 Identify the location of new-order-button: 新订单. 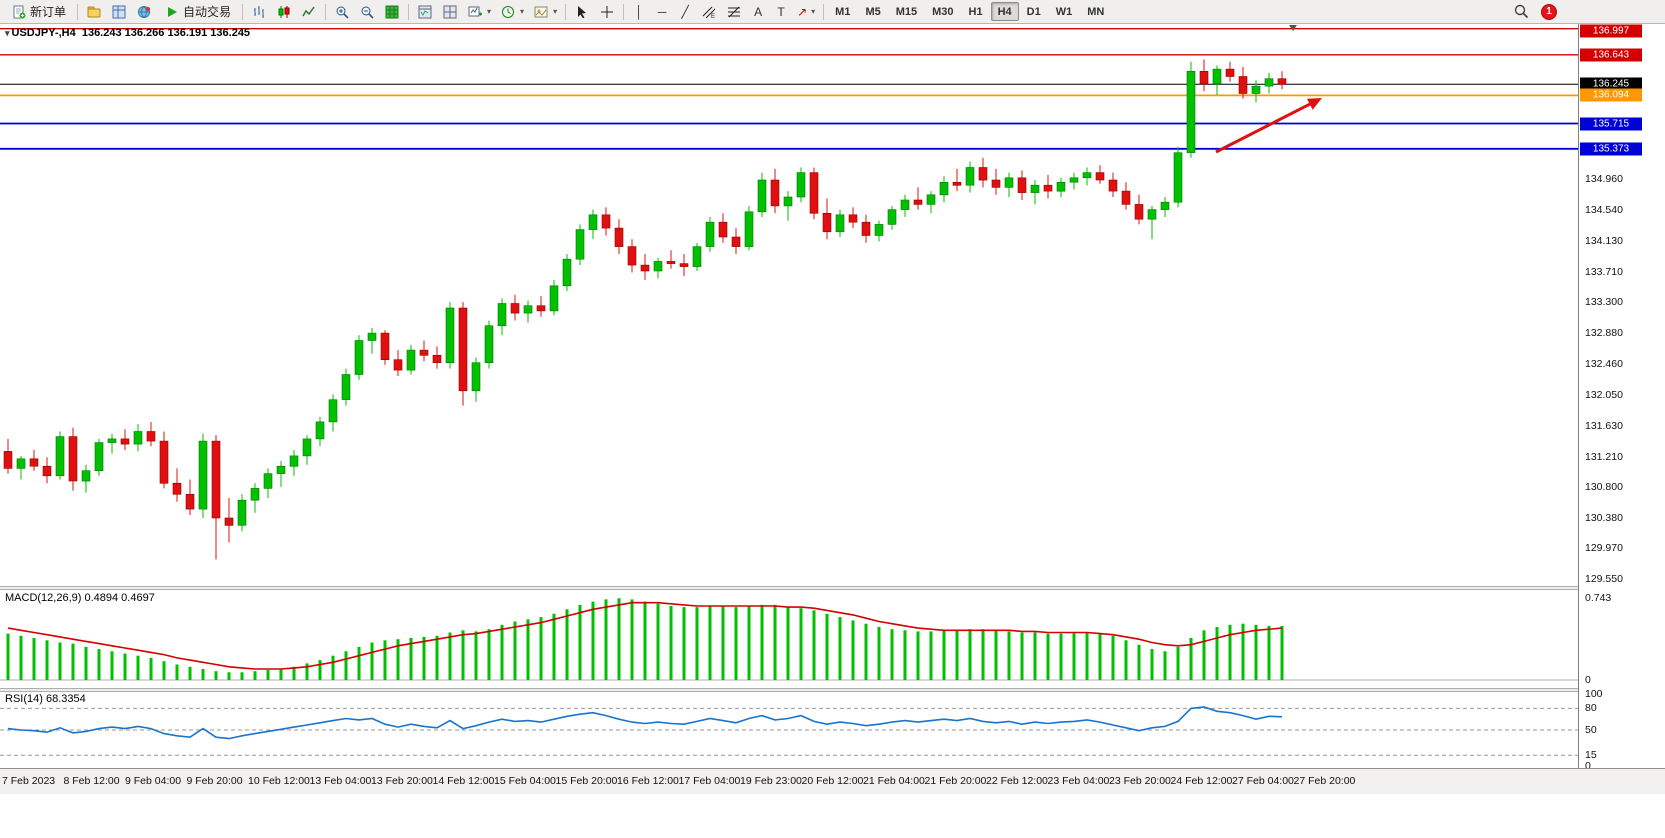
(38, 12).